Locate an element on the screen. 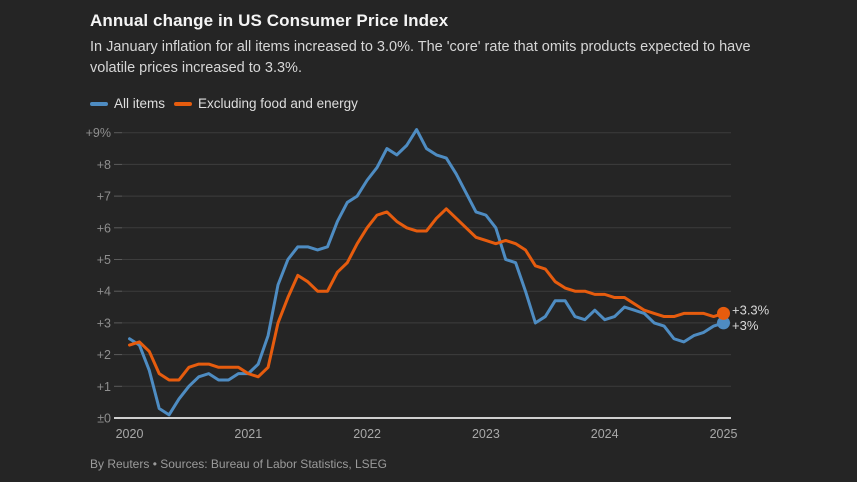 This screenshot has height=482, width=857. all-items-line-swatch-icon is located at coordinates (99, 103).